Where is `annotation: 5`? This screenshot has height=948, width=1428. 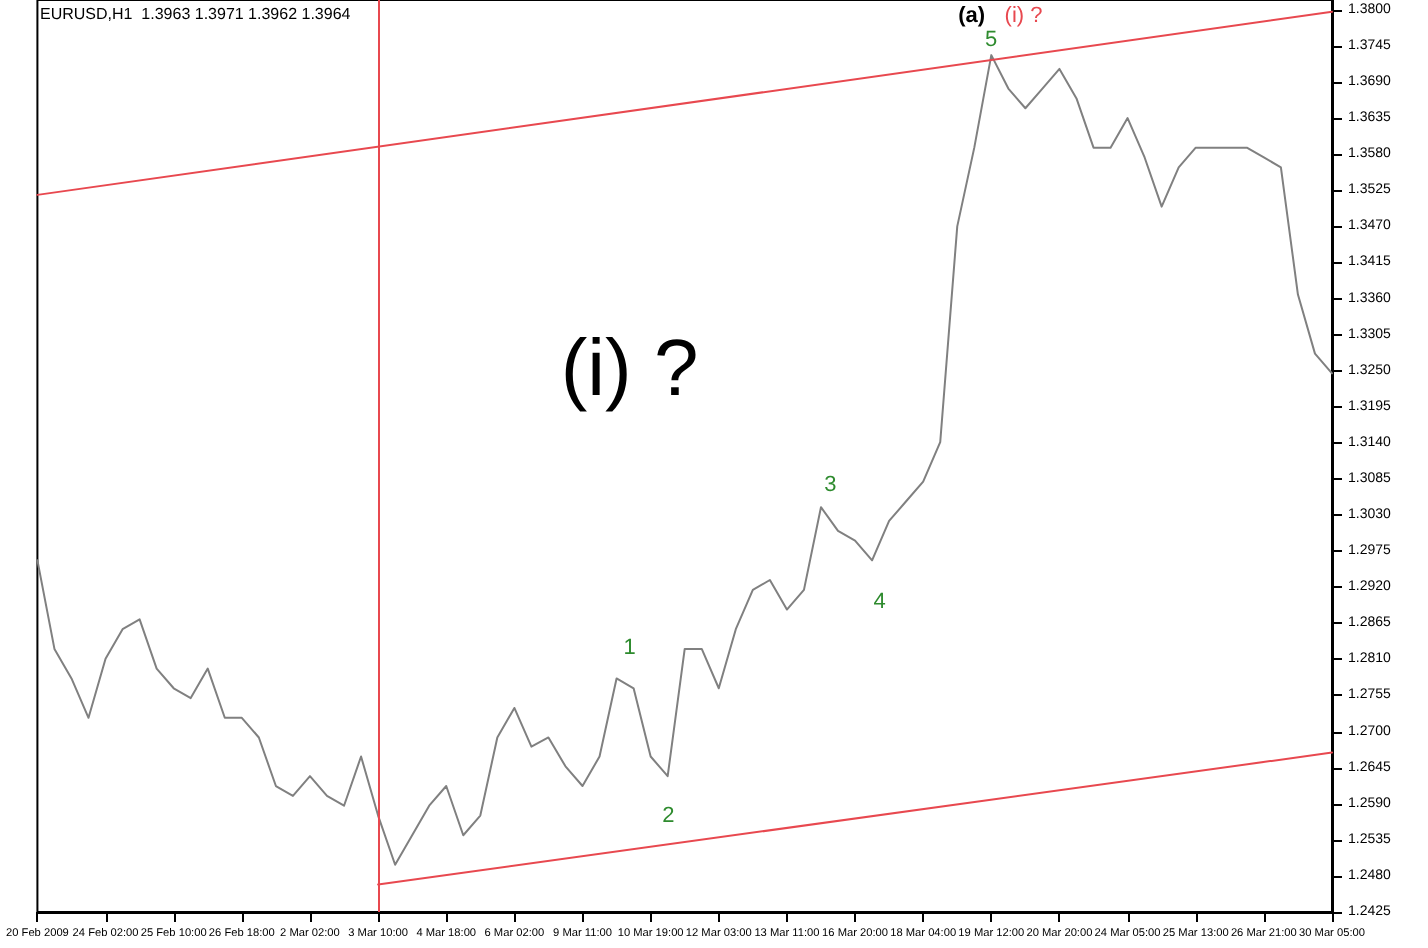
annotation: 5 is located at coordinates (991, 40).